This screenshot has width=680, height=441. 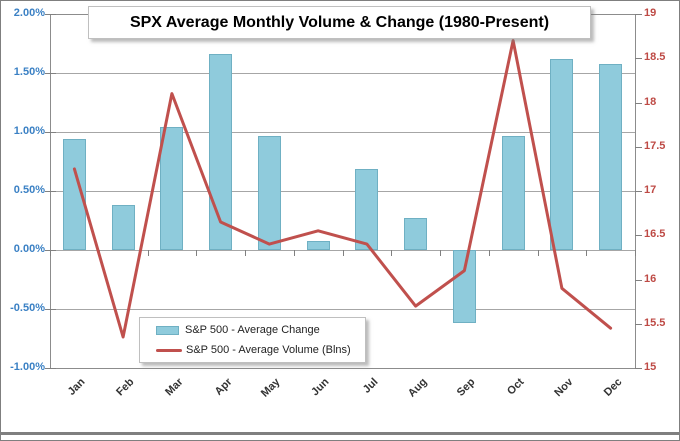 I want to click on x-axis-label: Feb, so click(x=125, y=387).